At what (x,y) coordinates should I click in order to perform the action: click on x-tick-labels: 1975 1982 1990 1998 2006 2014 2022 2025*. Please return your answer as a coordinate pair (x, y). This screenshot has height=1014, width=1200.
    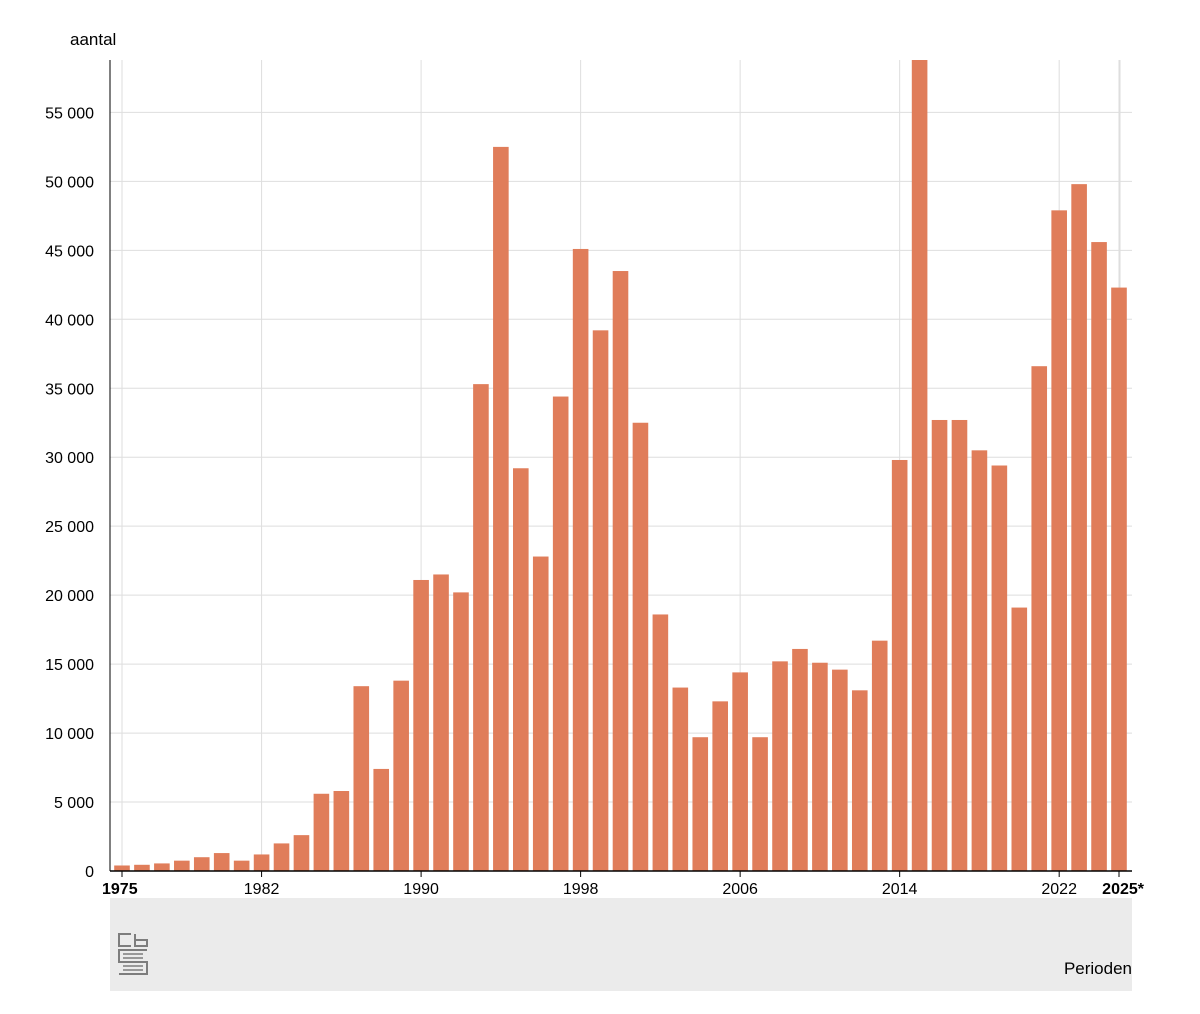
    Looking at the image, I should click on (623, 889).